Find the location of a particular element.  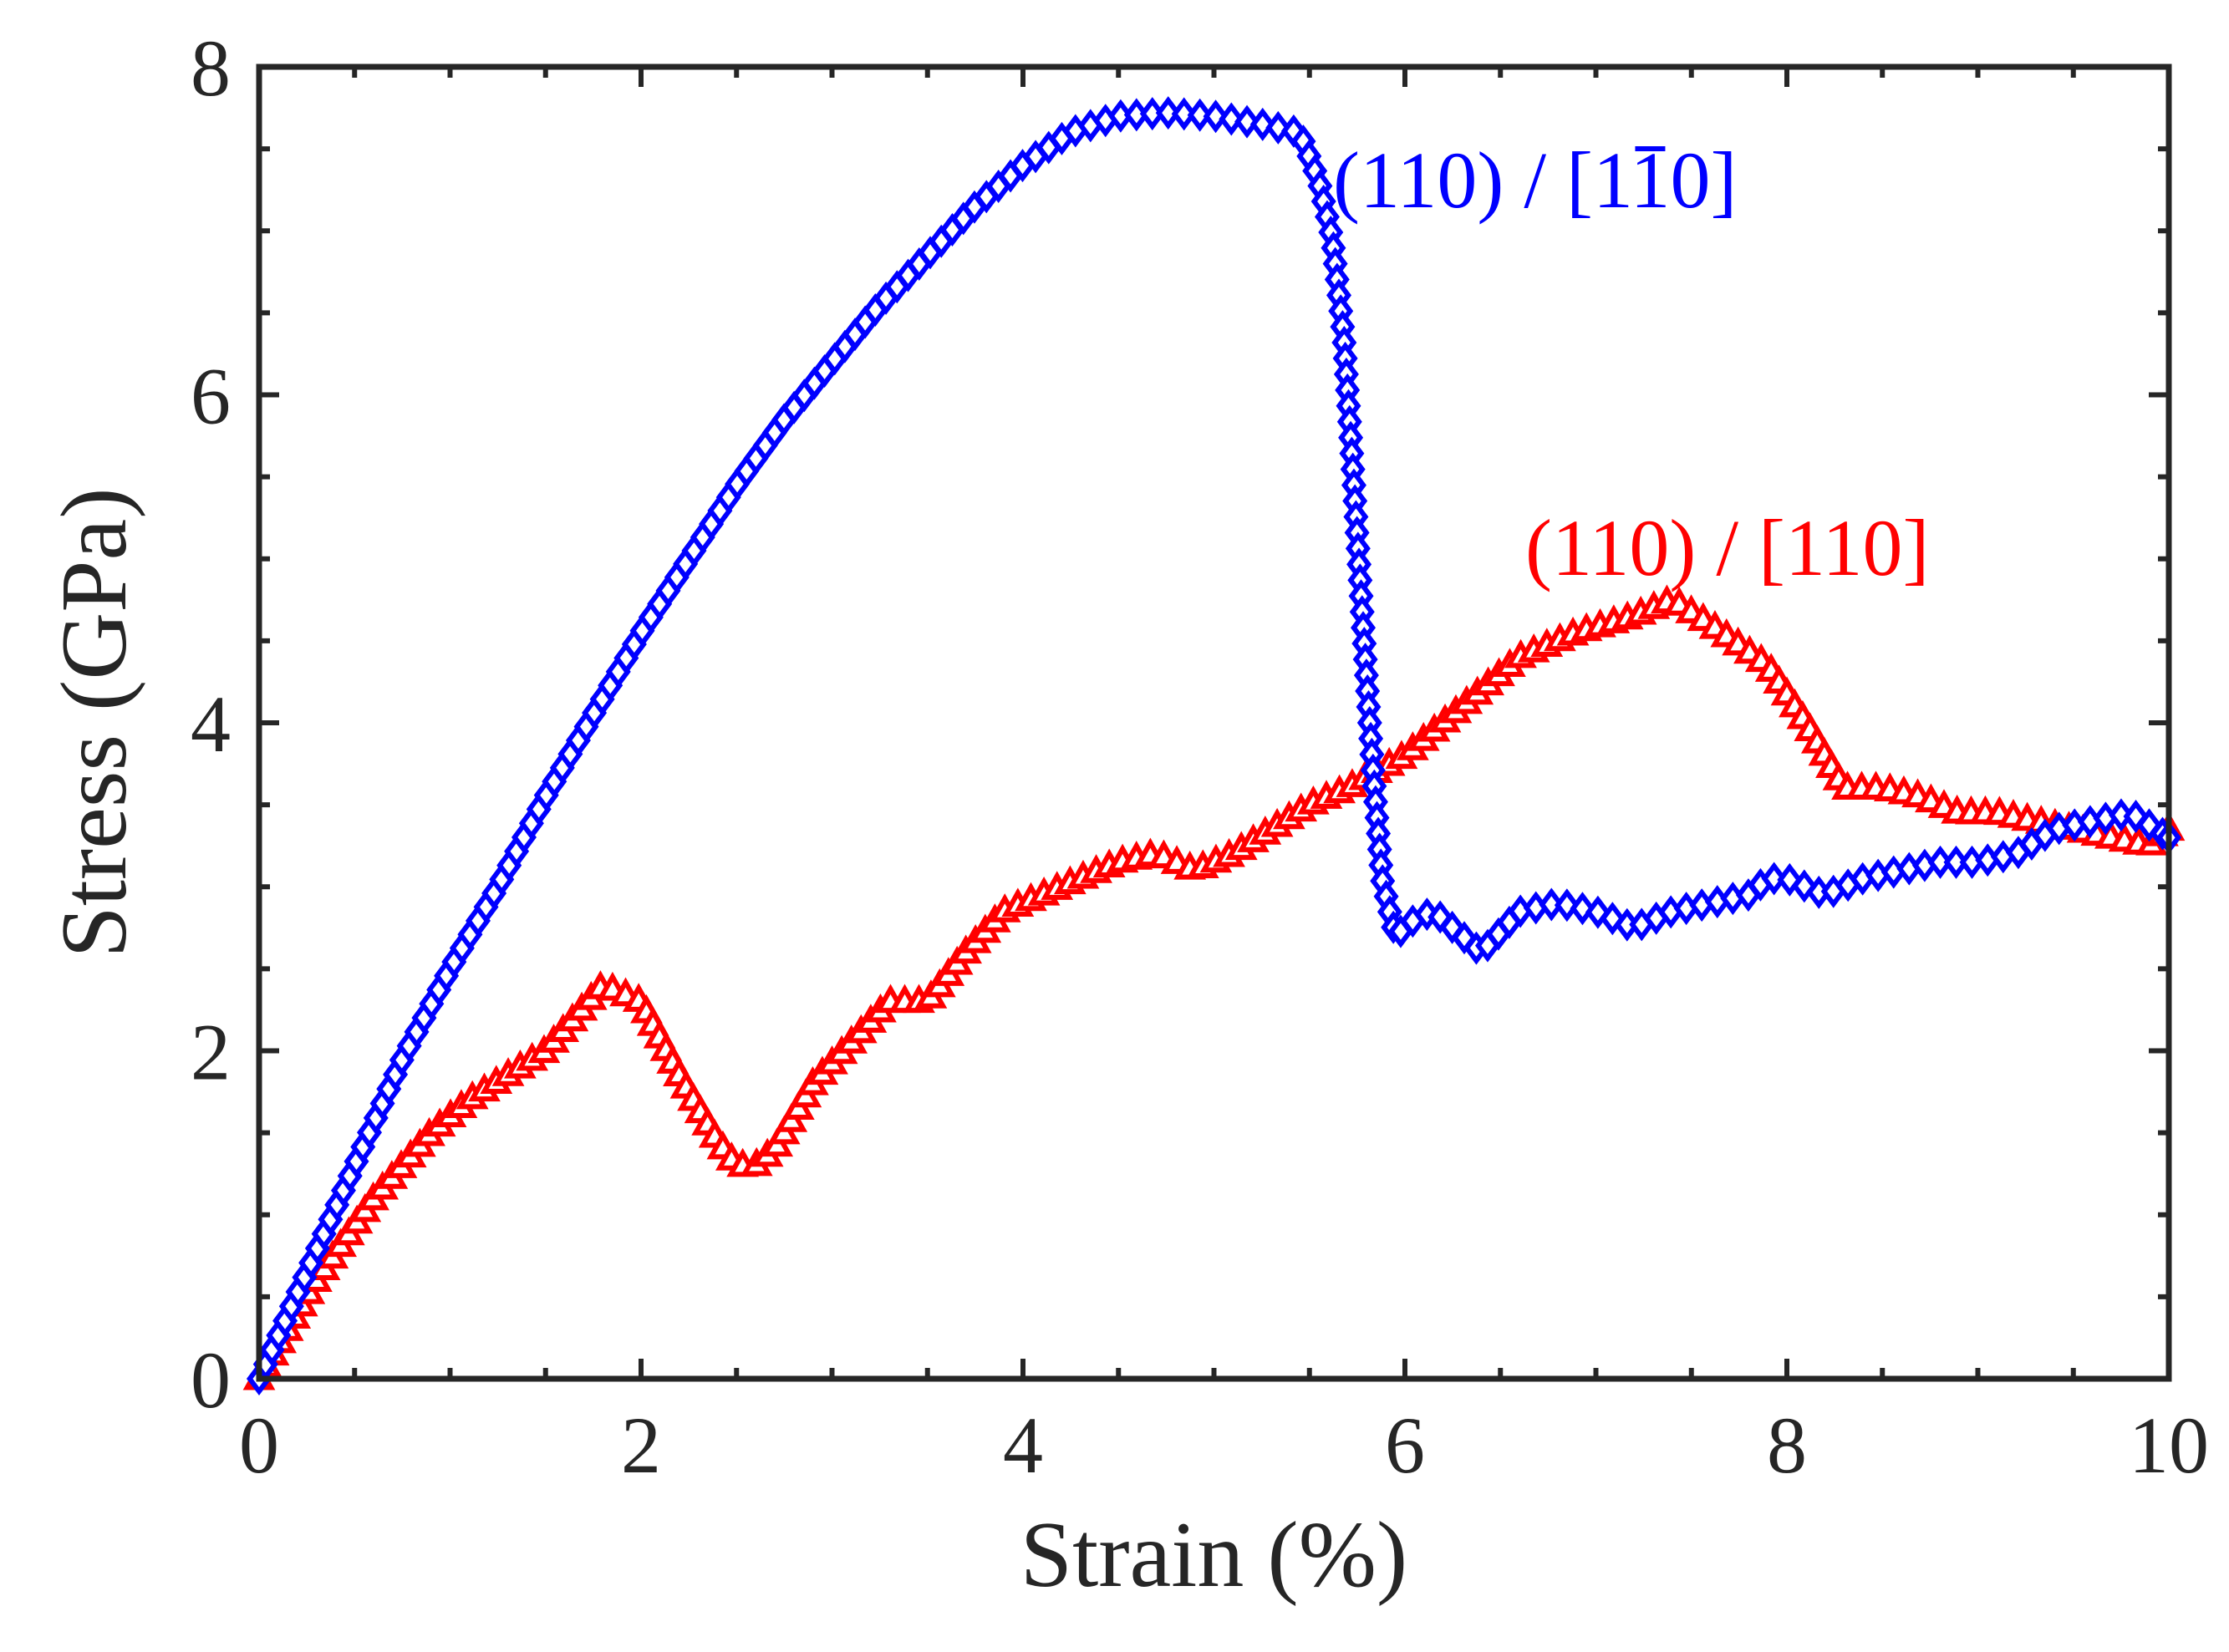

x-tick-label: 2 is located at coordinates (641, 1445).